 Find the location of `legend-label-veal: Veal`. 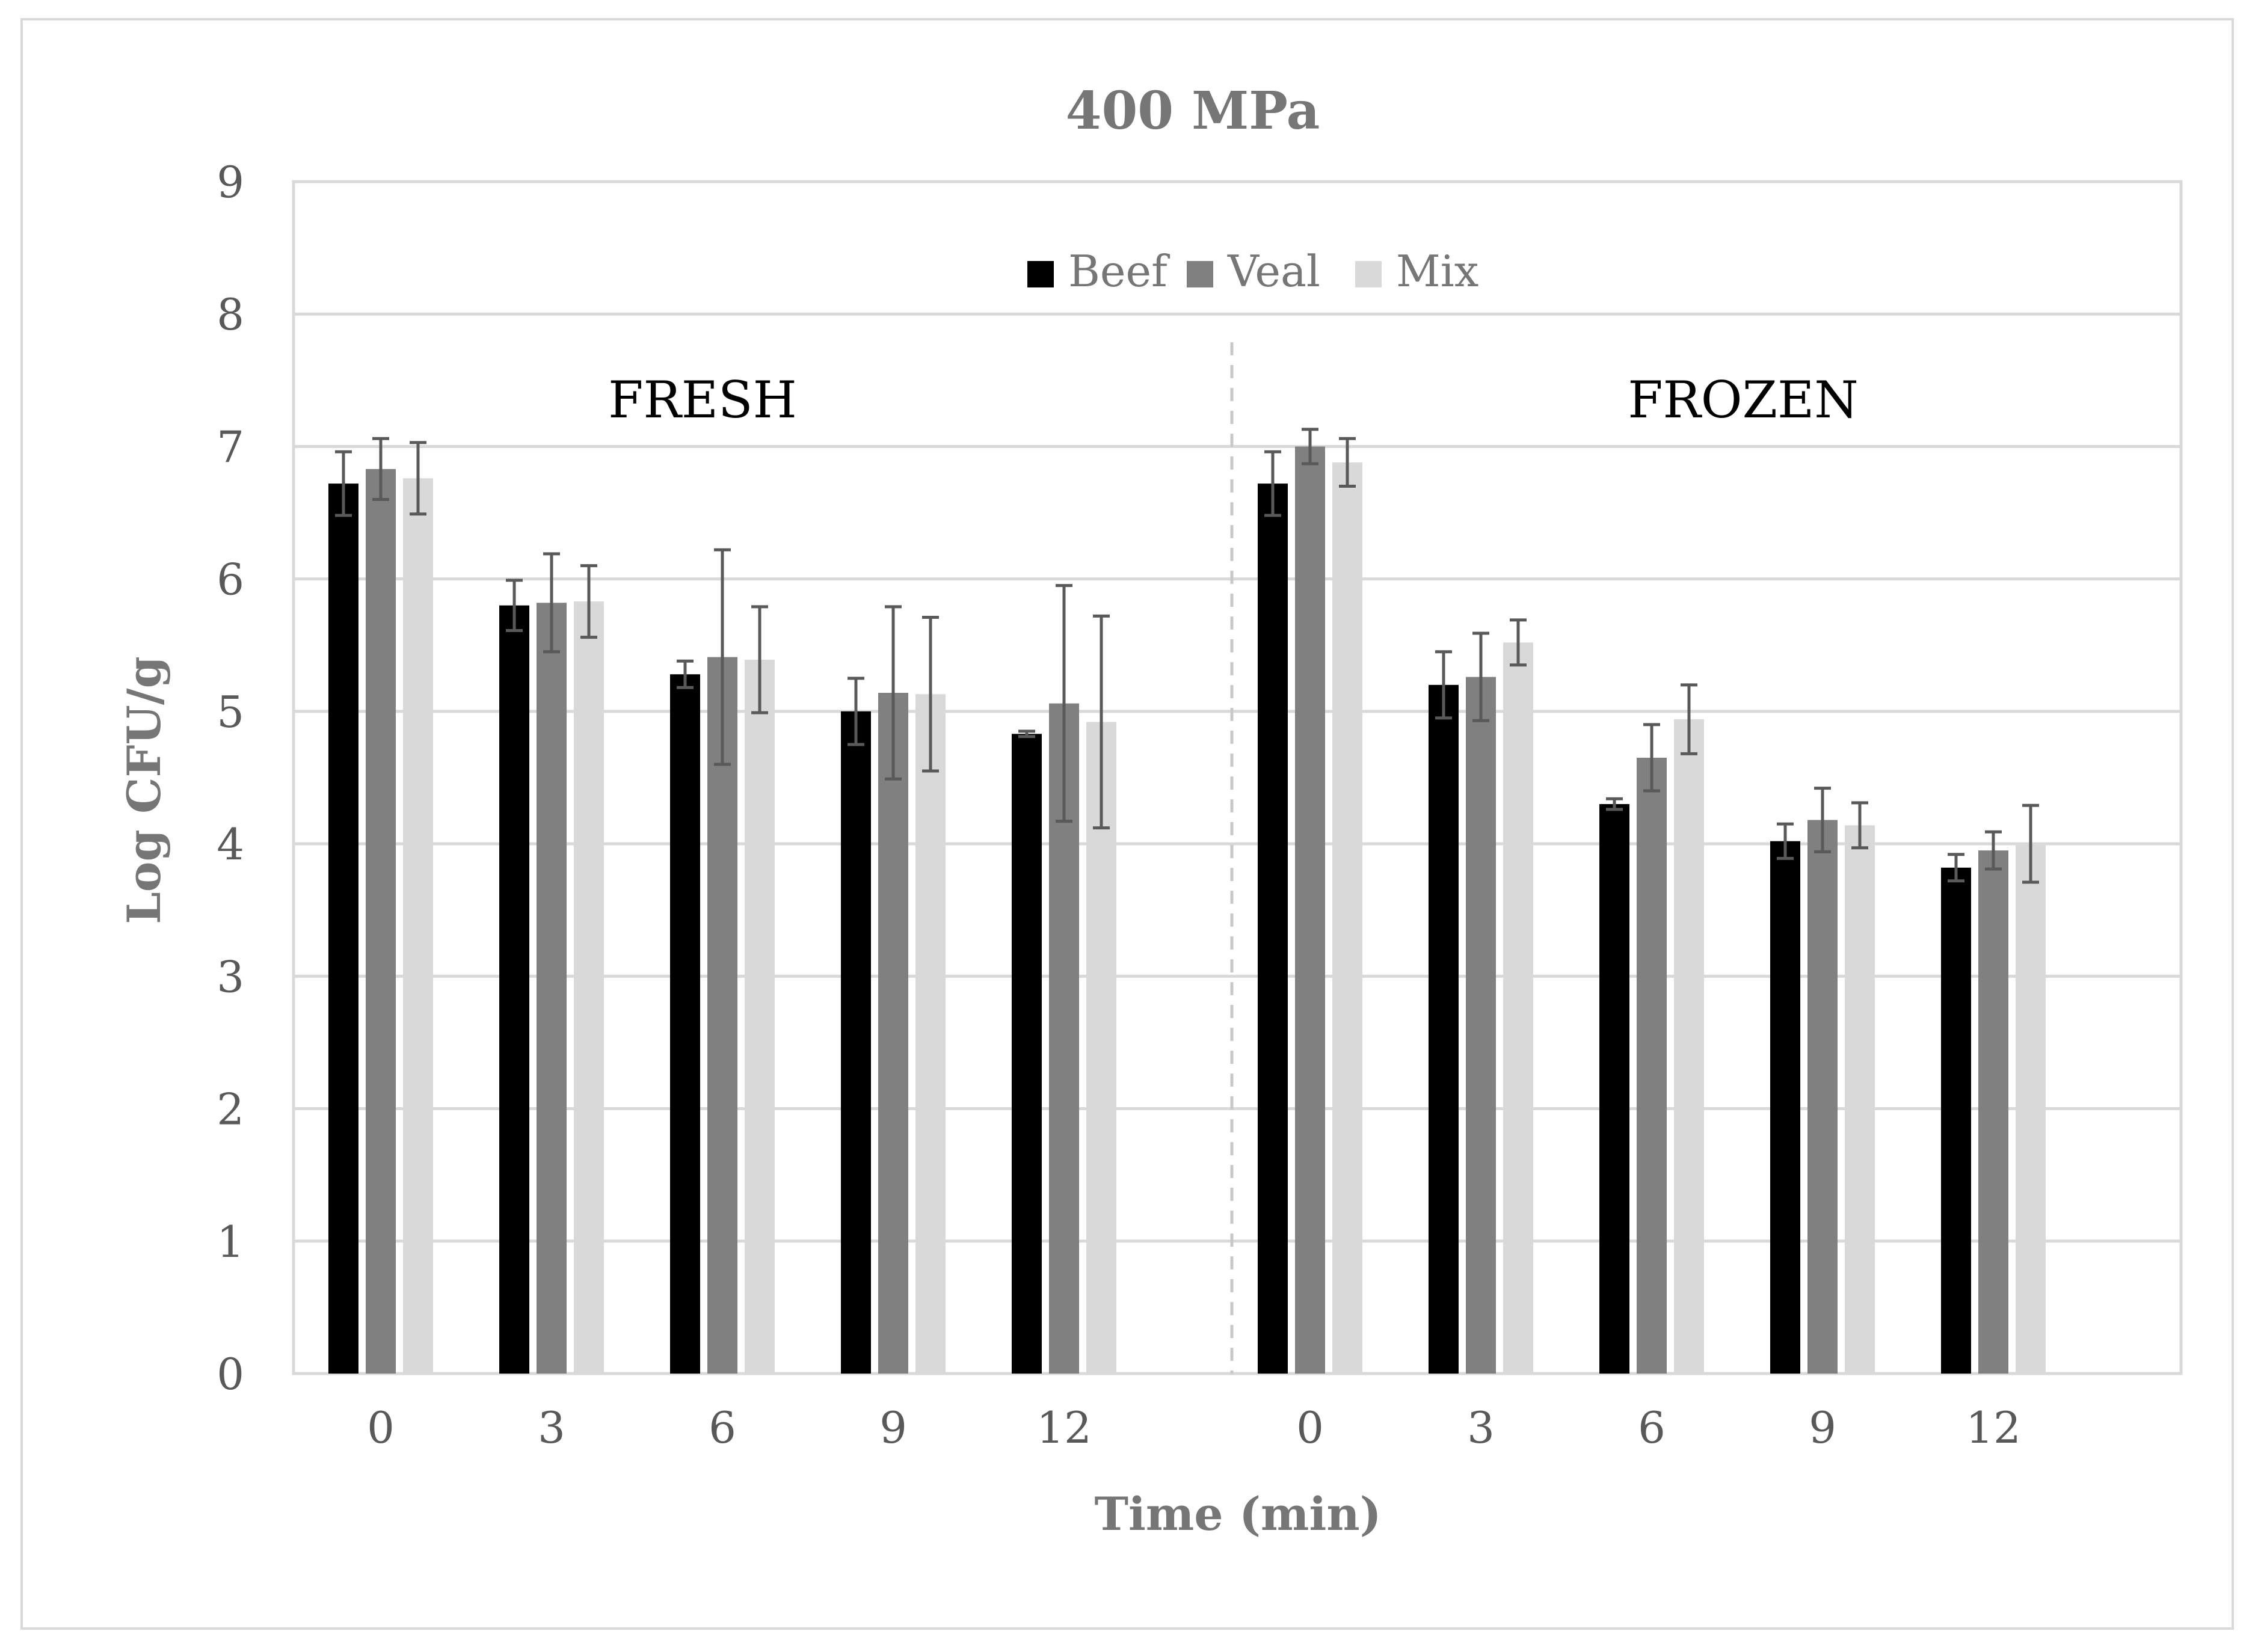

legend-label-veal: Veal is located at coordinates (1273, 271).